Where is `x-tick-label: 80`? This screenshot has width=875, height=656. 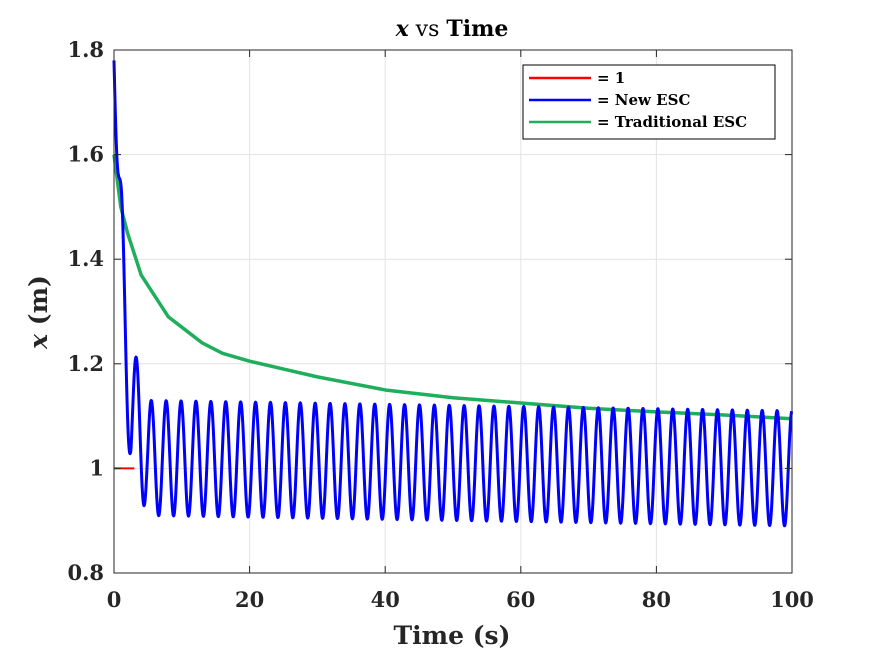 x-tick-label: 80 is located at coordinates (656, 599).